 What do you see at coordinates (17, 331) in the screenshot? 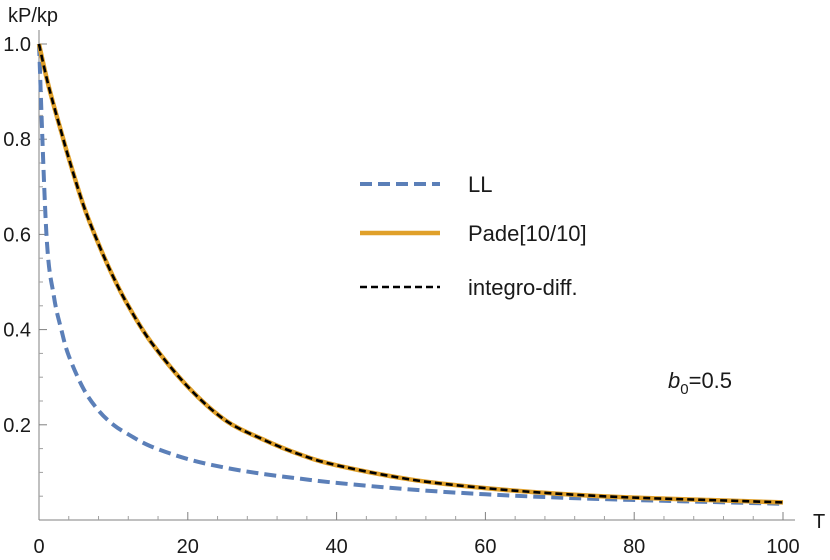
I see `y-tick-label: 0.4` at bounding box center [17, 331].